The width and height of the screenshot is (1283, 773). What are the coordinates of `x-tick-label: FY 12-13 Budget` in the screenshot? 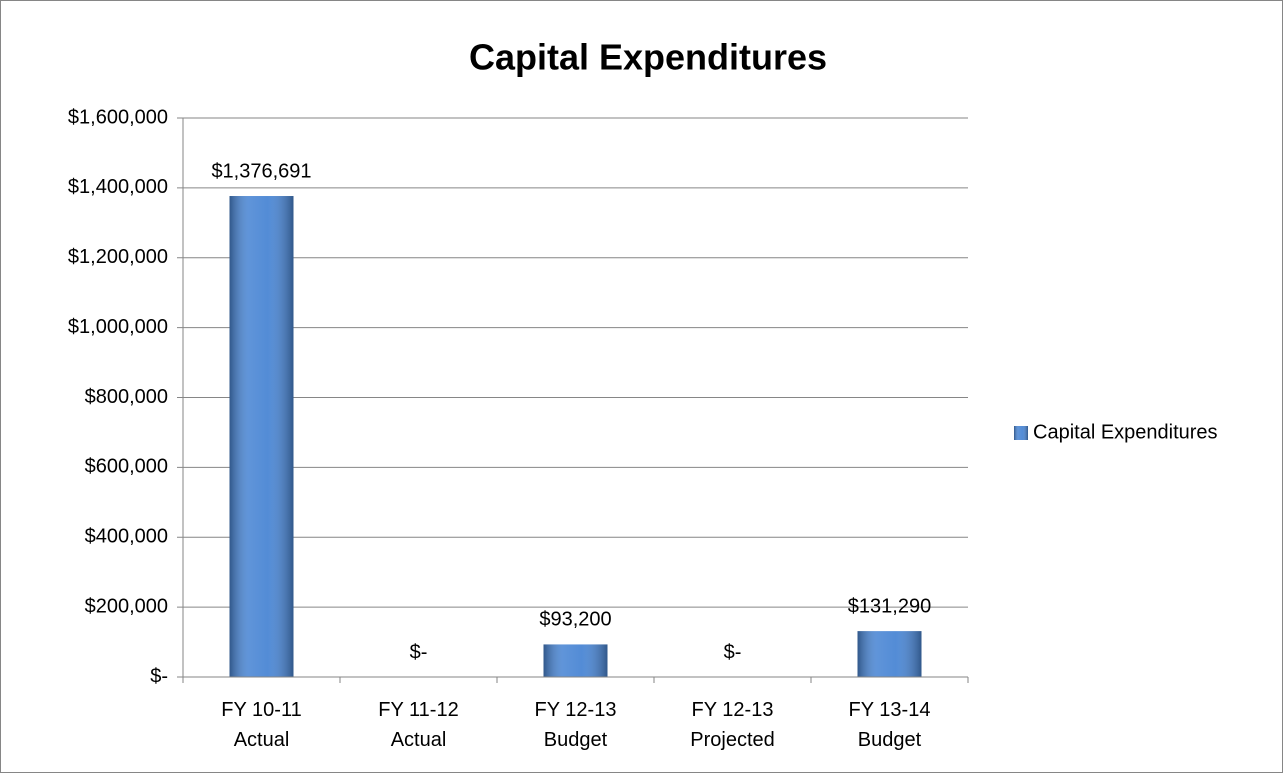 It's located at (576, 725).